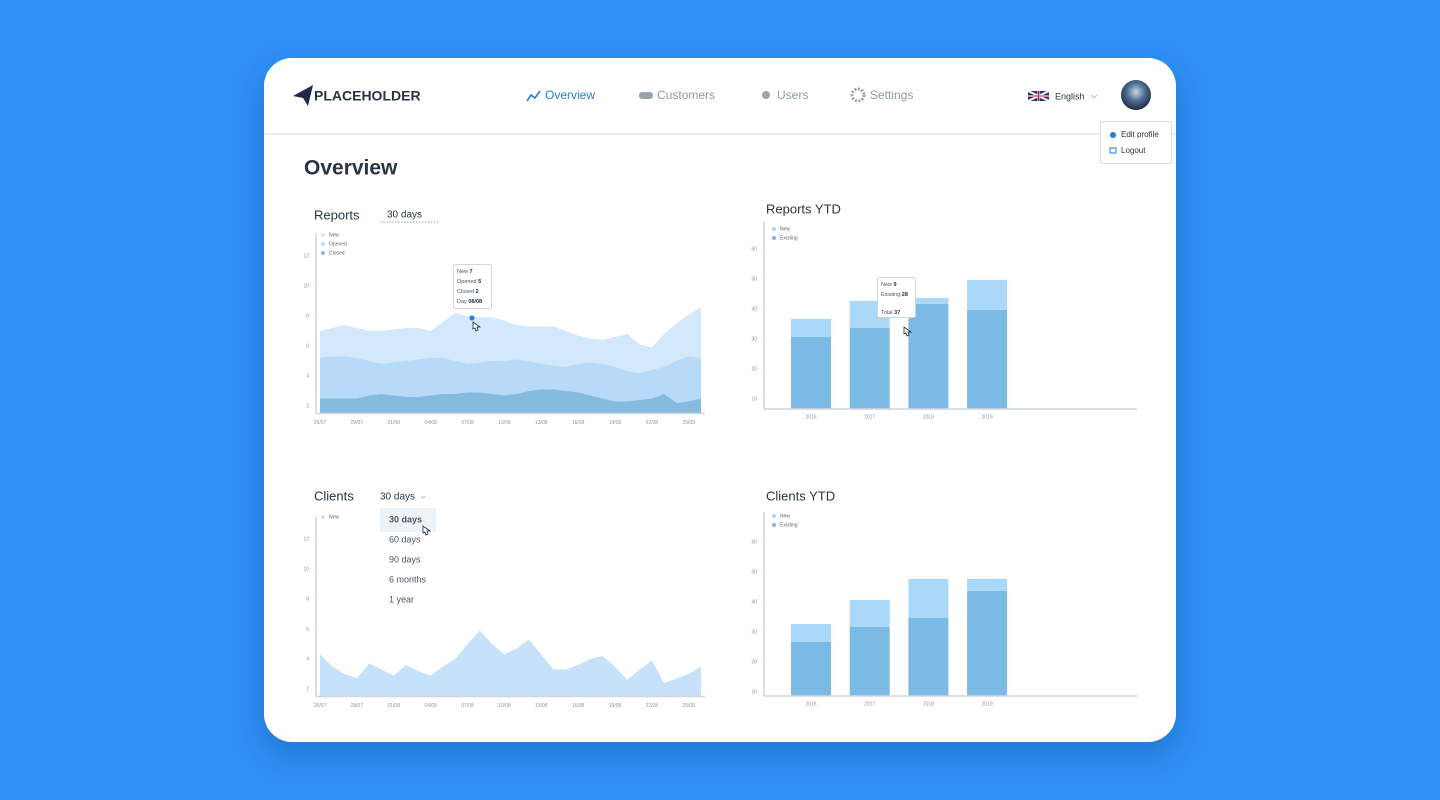  Describe the element at coordinates (467, 282) in the screenshot. I see `tooltip-label: Opened` at that location.